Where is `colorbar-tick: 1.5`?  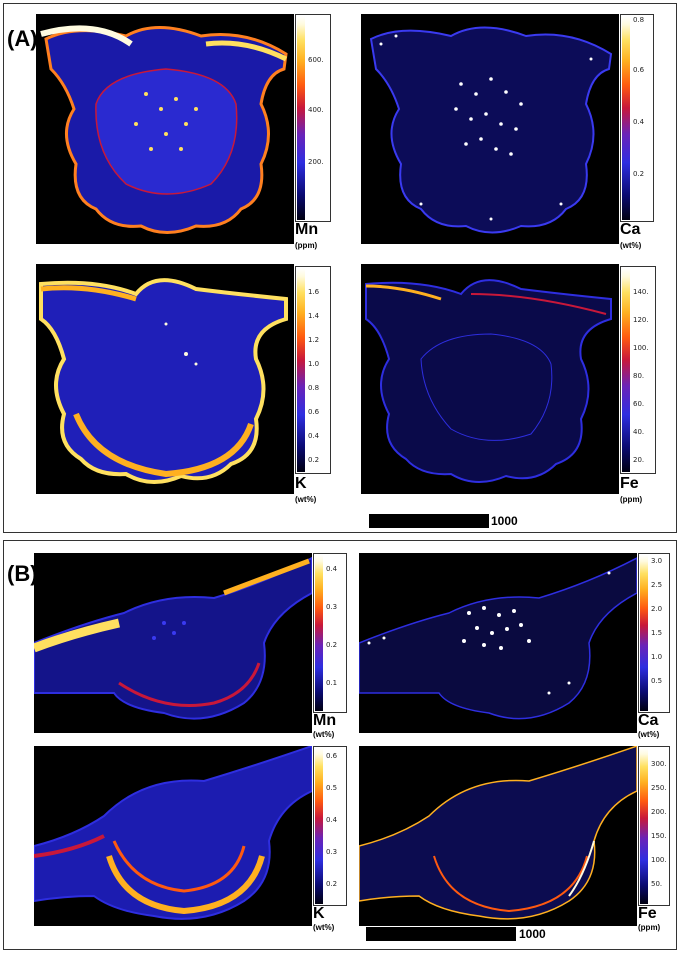 colorbar-tick: 1.5 is located at coordinates (657, 633).